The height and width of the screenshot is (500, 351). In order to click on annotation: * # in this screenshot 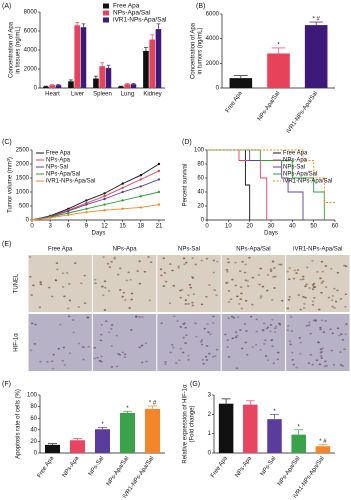, I will do `click(323, 442)`.